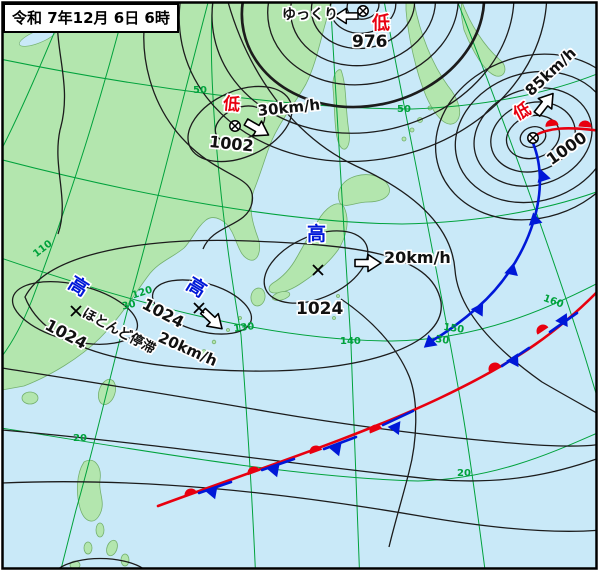 This screenshot has height=581, width=600. What do you see at coordinates (258, 297) in the screenshot?
I see `island-kyushu` at bounding box center [258, 297].